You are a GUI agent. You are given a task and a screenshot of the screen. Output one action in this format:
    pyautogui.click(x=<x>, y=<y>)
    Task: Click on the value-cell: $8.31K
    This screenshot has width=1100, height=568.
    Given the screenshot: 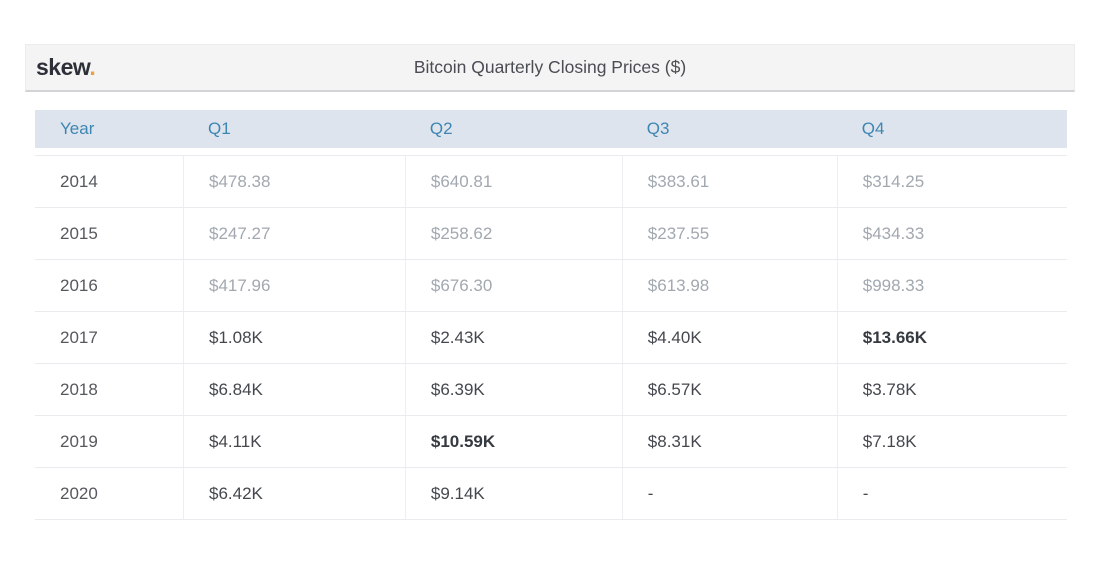 What is the action you would take?
    pyautogui.click(x=729, y=441)
    